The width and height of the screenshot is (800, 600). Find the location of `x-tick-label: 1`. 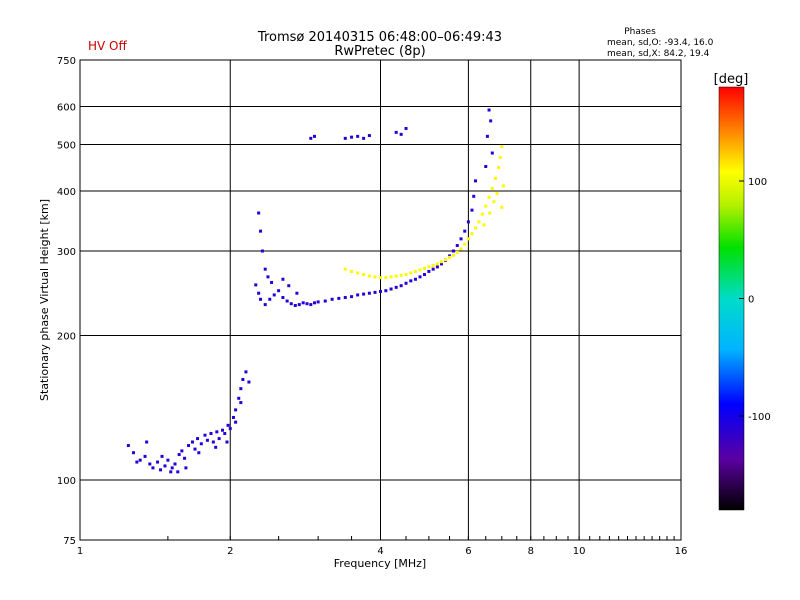

x-tick-label: 1 is located at coordinates (80, 551).